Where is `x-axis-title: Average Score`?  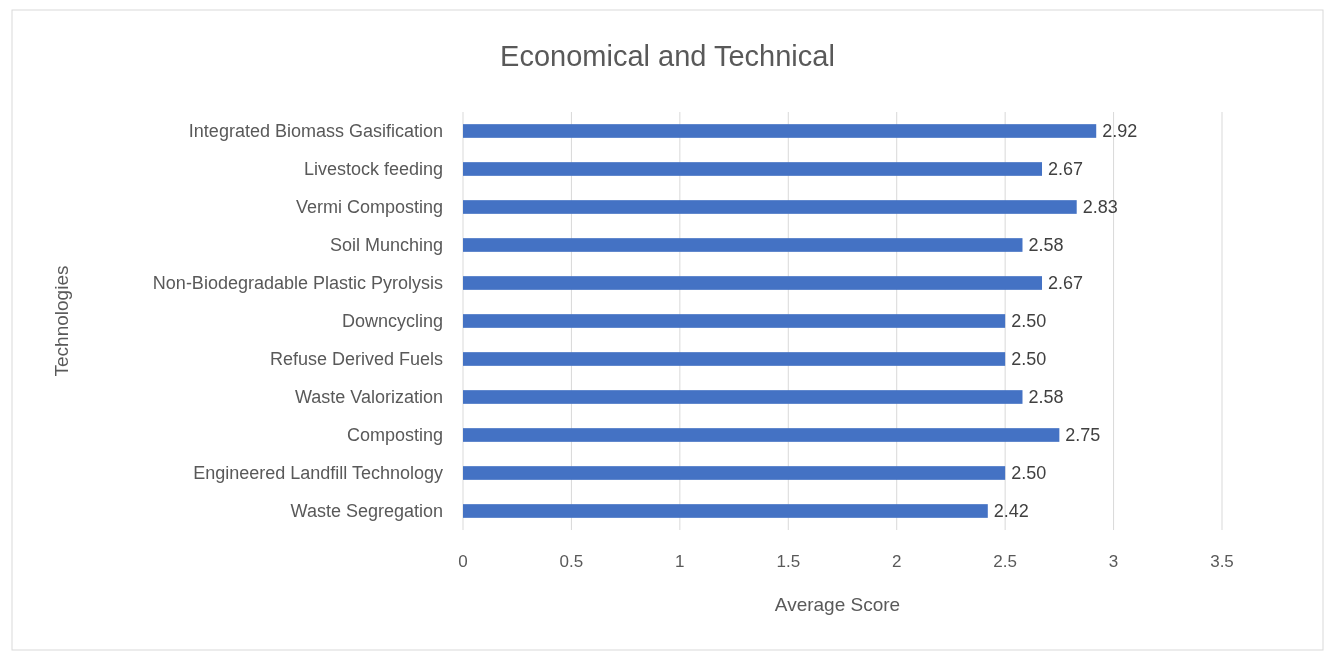
x-axis-title: Average Score is located at coordinates (837, 604).